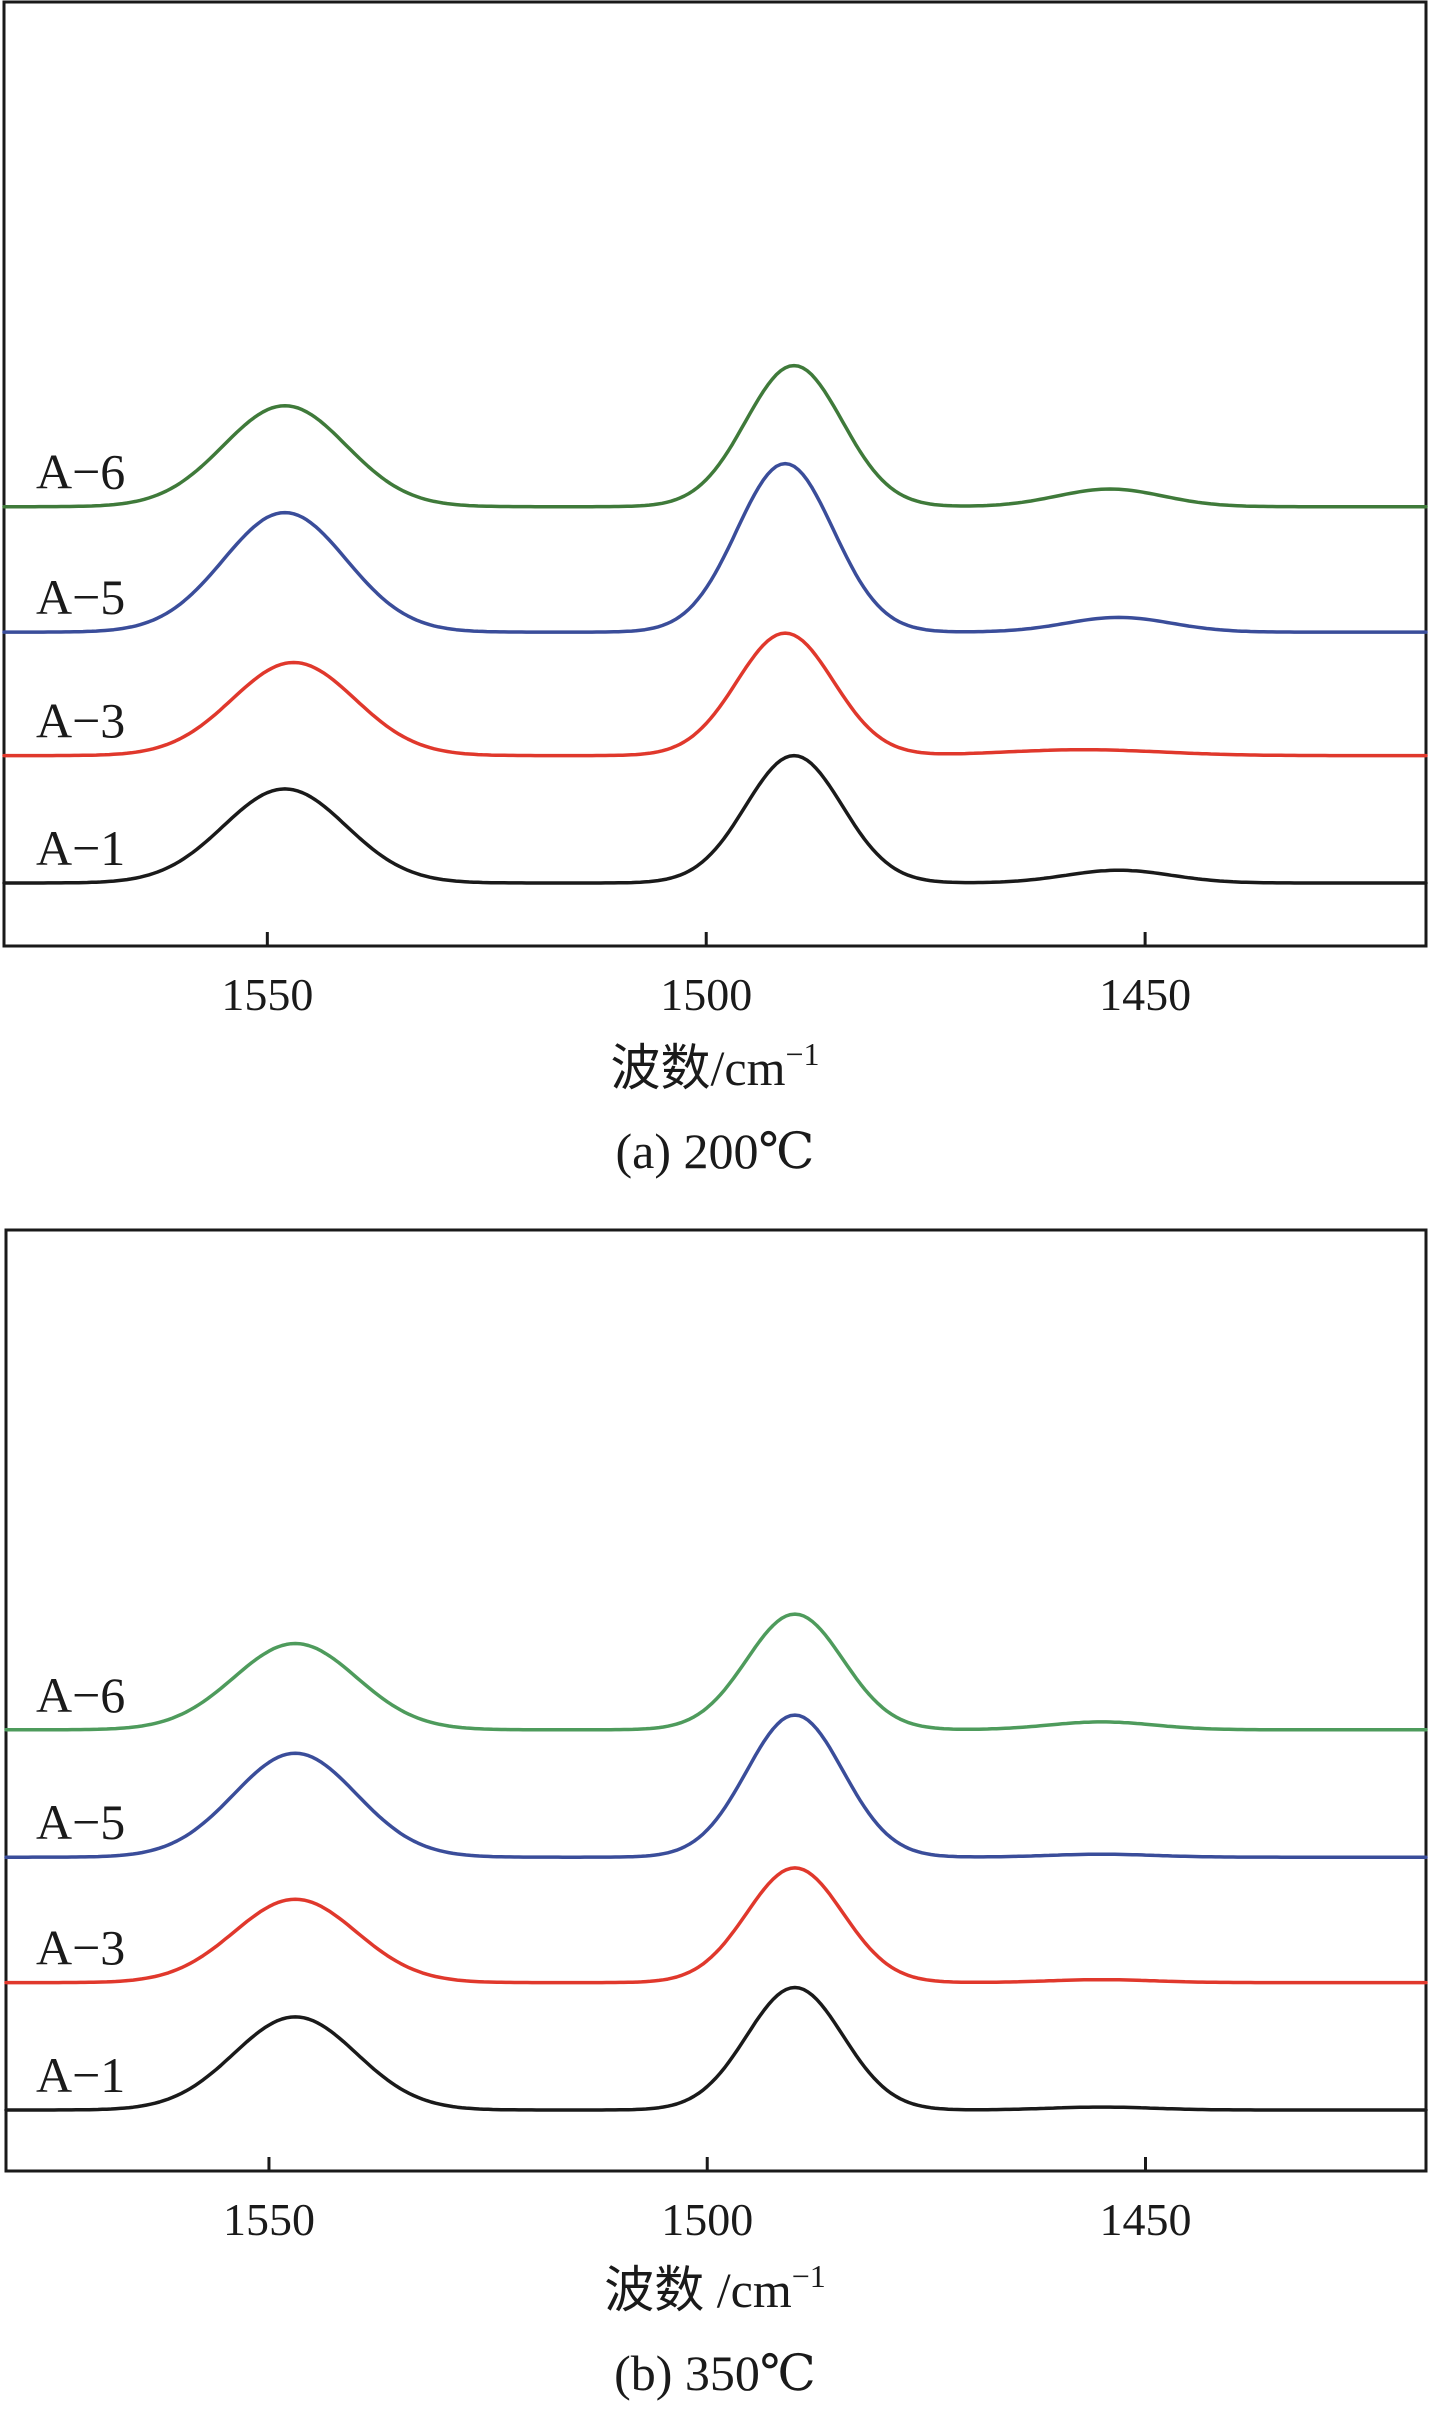  Describe the element at coordinates (80, 660) in the screenshot. I see `series-labels-a: A−1 A−3 A−5 A−6` at that location.